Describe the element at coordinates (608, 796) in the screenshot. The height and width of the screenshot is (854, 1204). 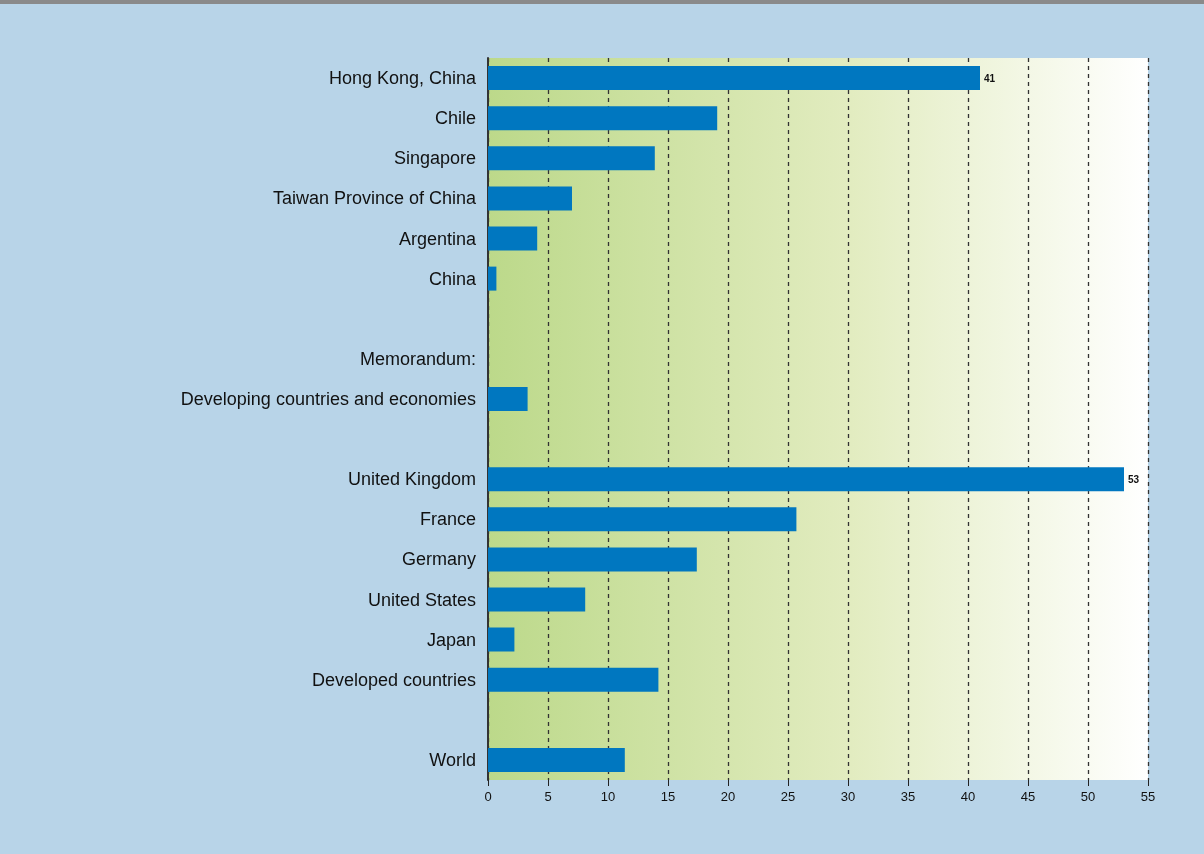
I see `x-tick-label: 10` at that location.